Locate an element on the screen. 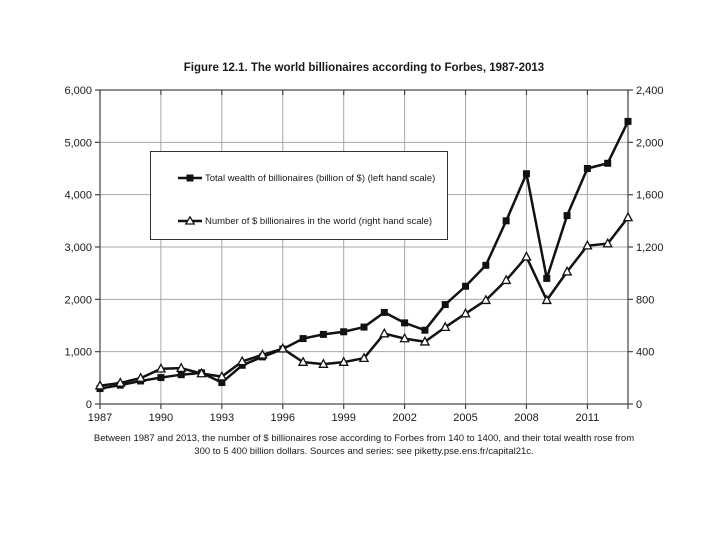  y-right-tick-label: 1,600 is located at coordinates (650, 196).